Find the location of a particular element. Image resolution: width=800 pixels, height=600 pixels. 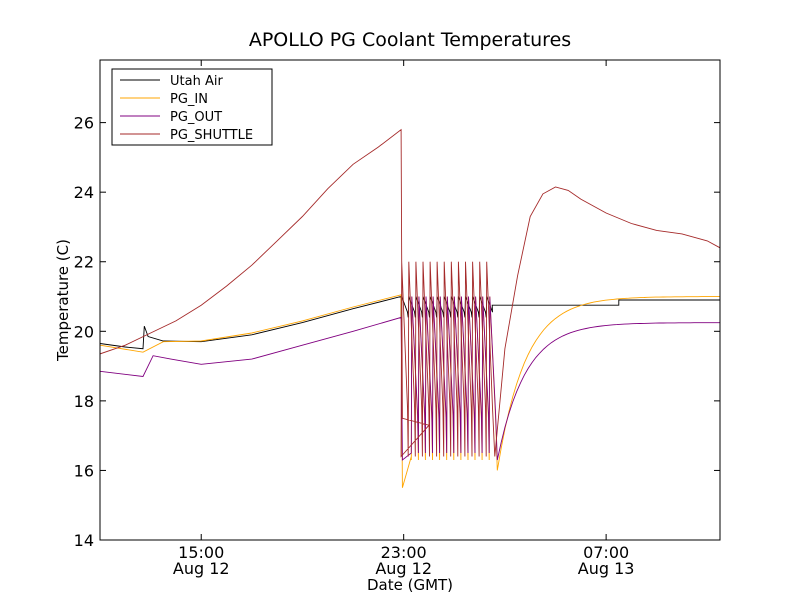

legend-label: PG_IN is located at coordinates (189, 99).